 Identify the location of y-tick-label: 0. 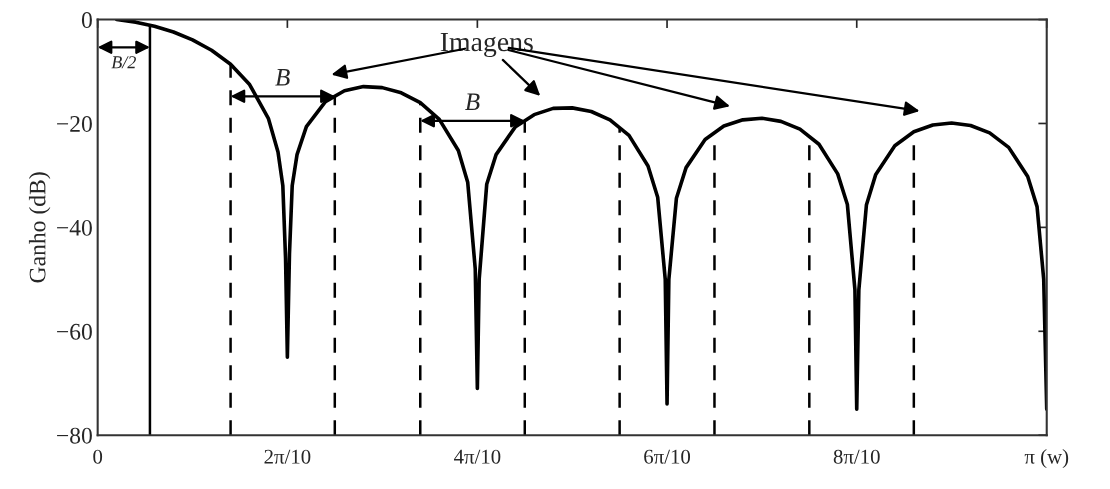
(86, 20).